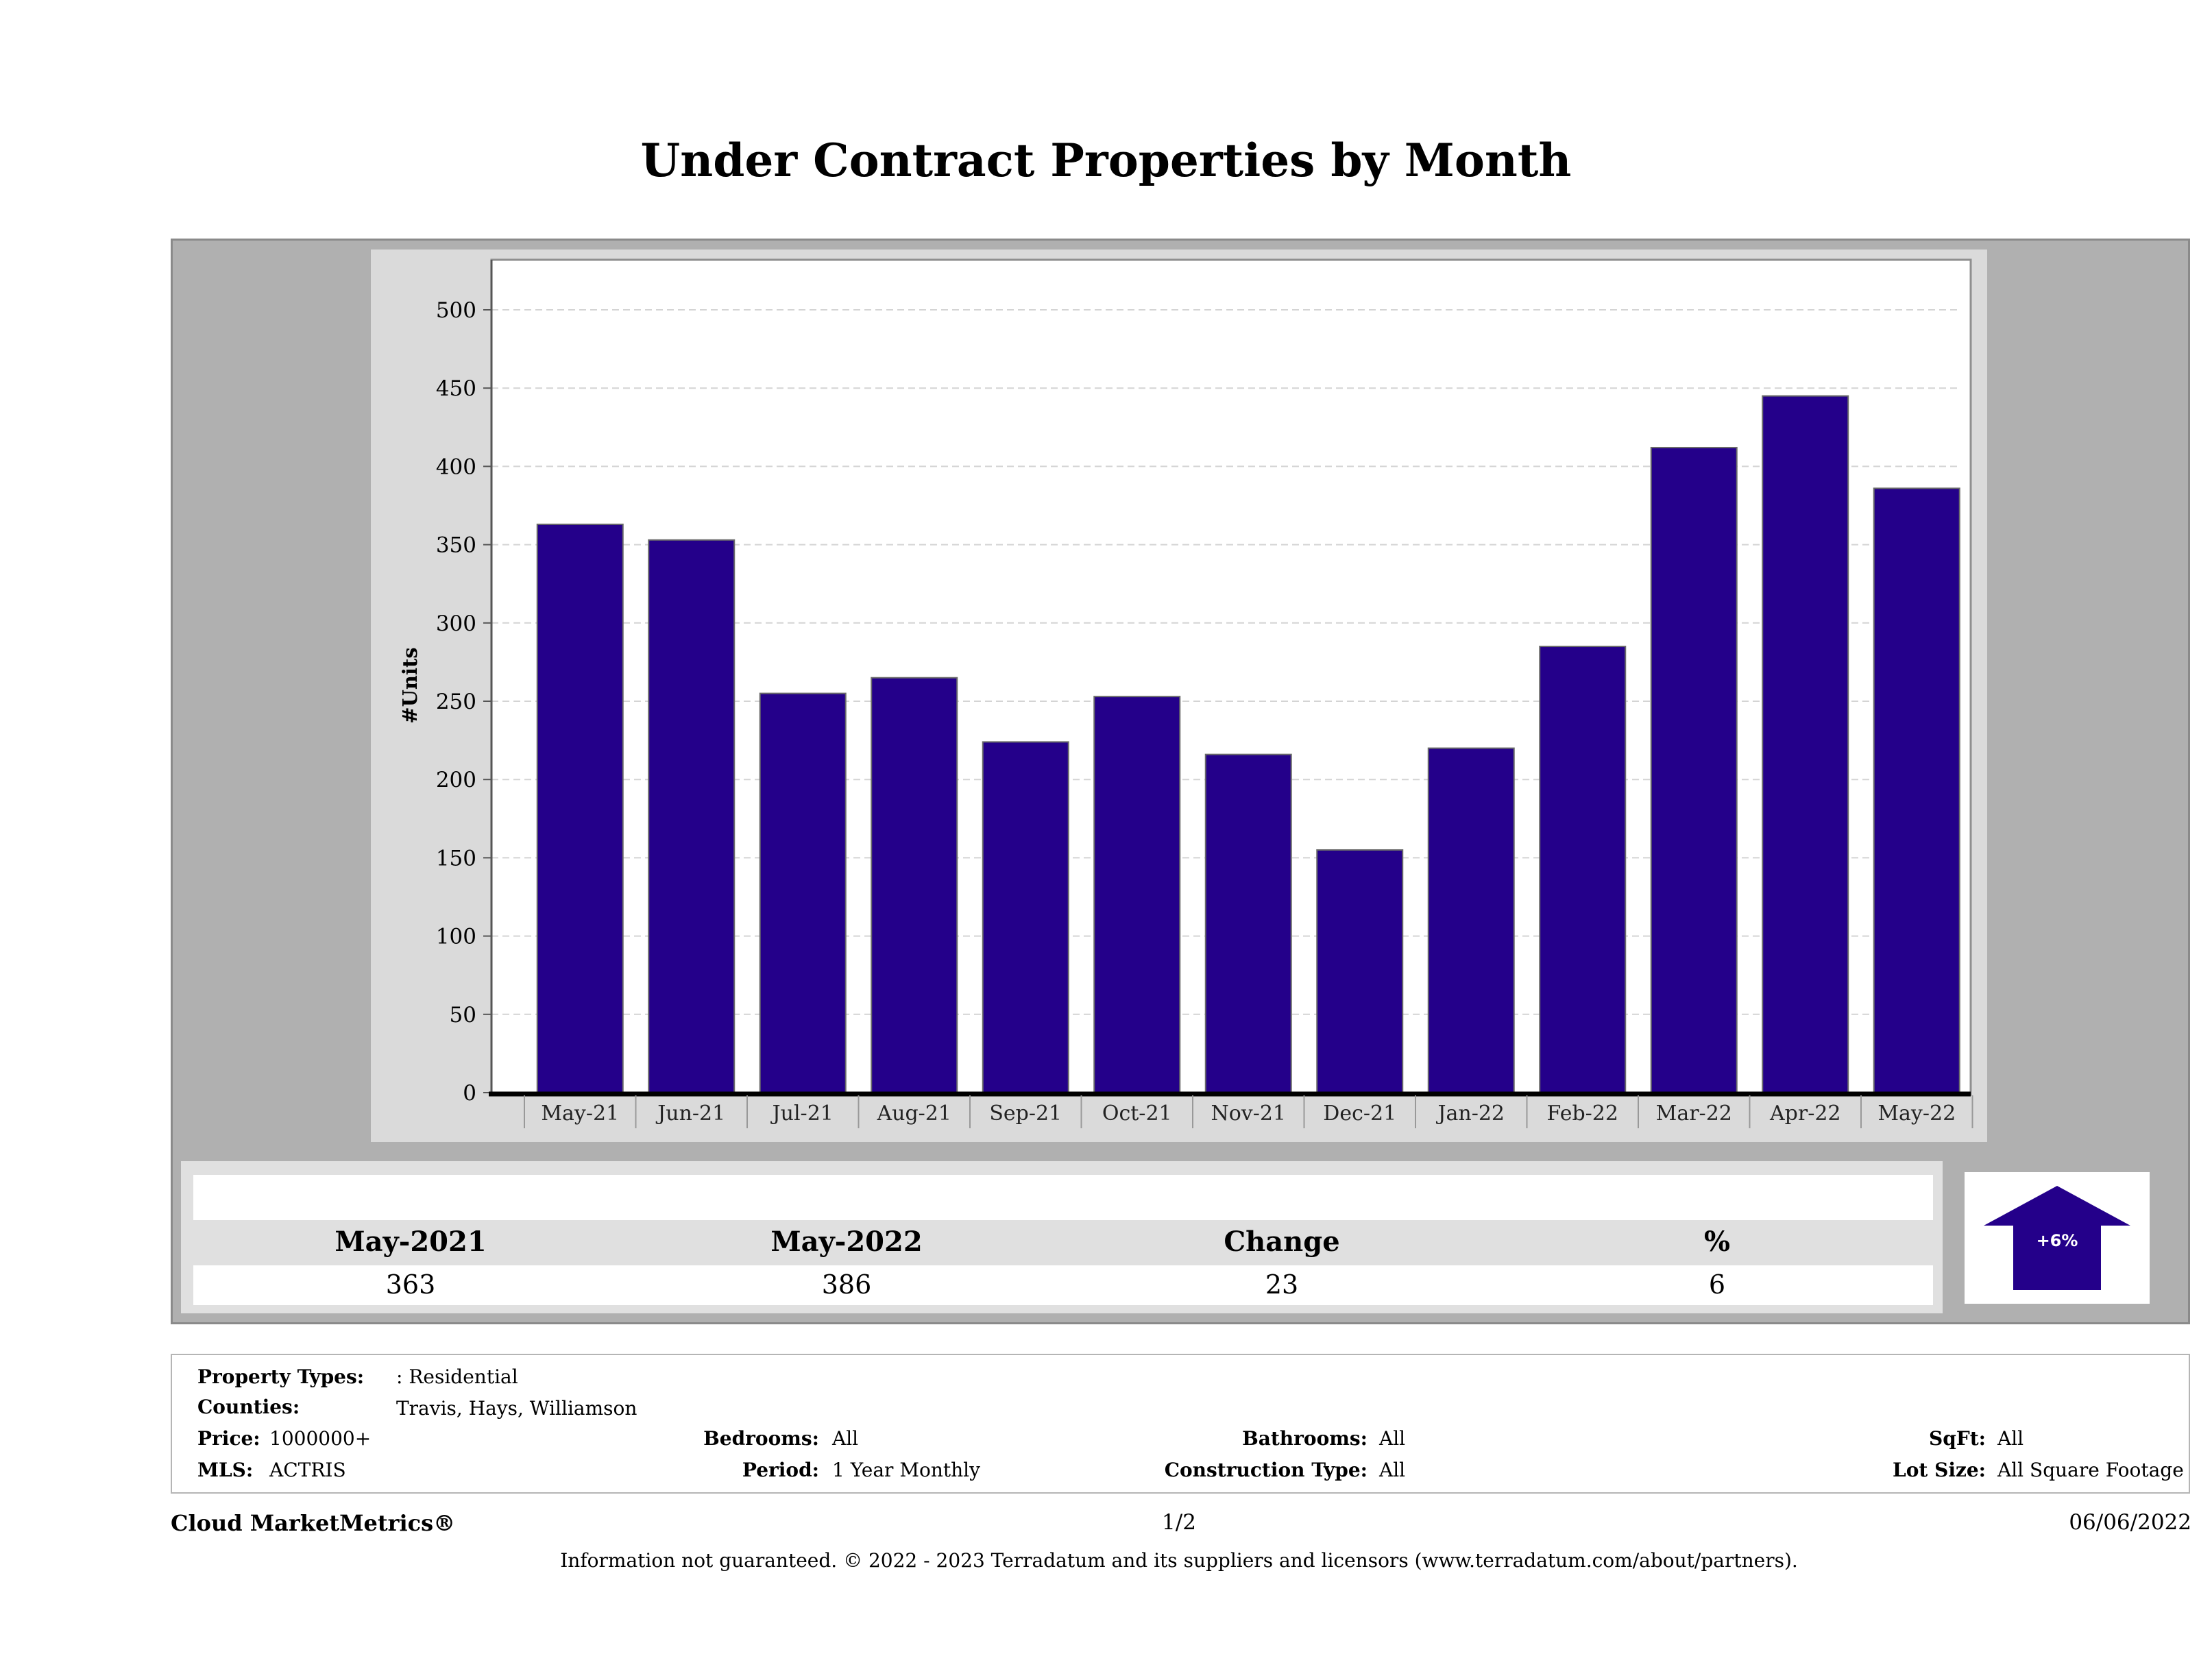 Image resolution: width=2212 pixels, height=1678 pixels. I want to click on y-tick-label: 50, so click(463, 1015).